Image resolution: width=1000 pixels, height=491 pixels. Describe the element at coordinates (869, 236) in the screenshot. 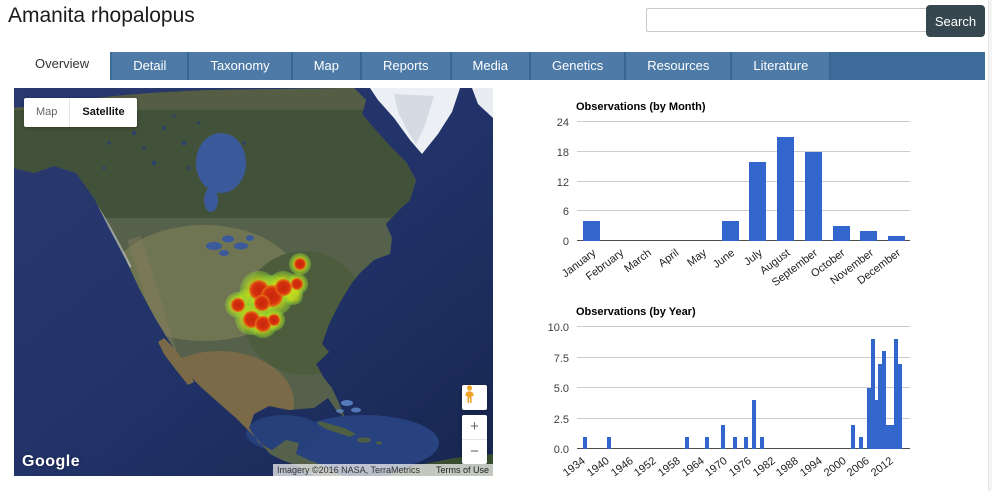

I see `bar-november` at that location.